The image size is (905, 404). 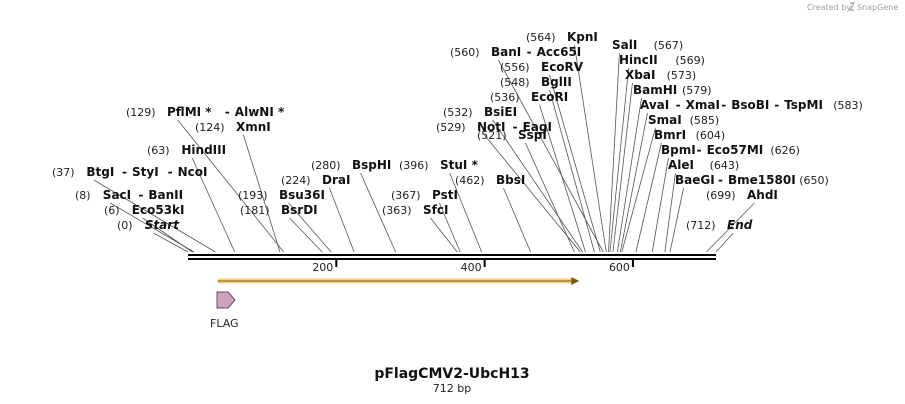 I want to click on enzyme-position: (363), so click(x=397, y=210).